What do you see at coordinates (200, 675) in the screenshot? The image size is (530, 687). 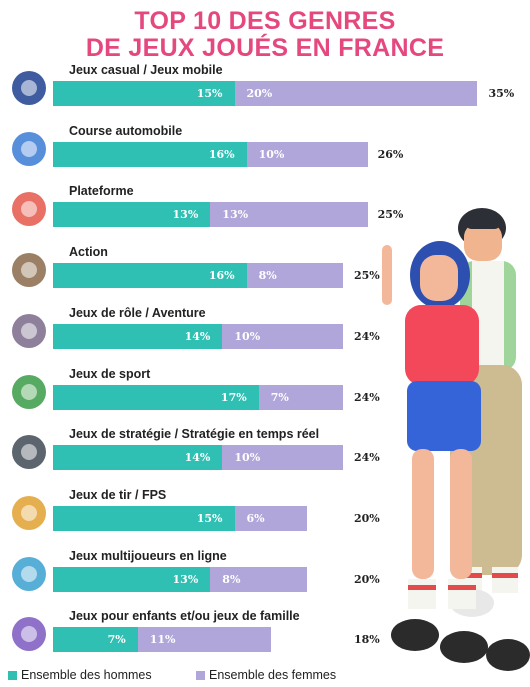 I see `legend-women-swatch` at bounding box center [200, 675].